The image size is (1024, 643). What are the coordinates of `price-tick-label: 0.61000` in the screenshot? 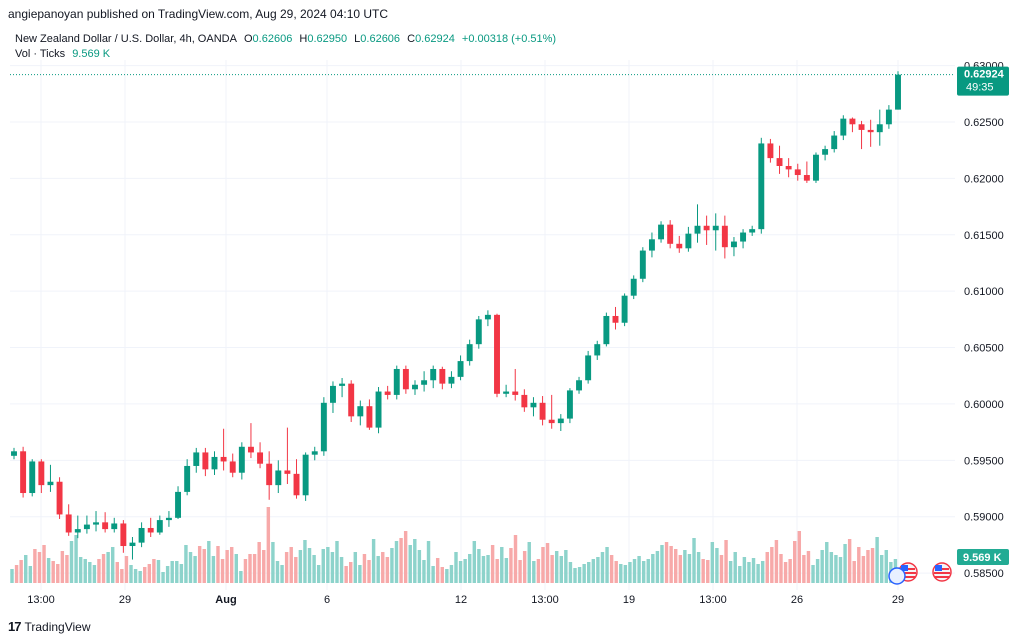 It's located at (984, 292).